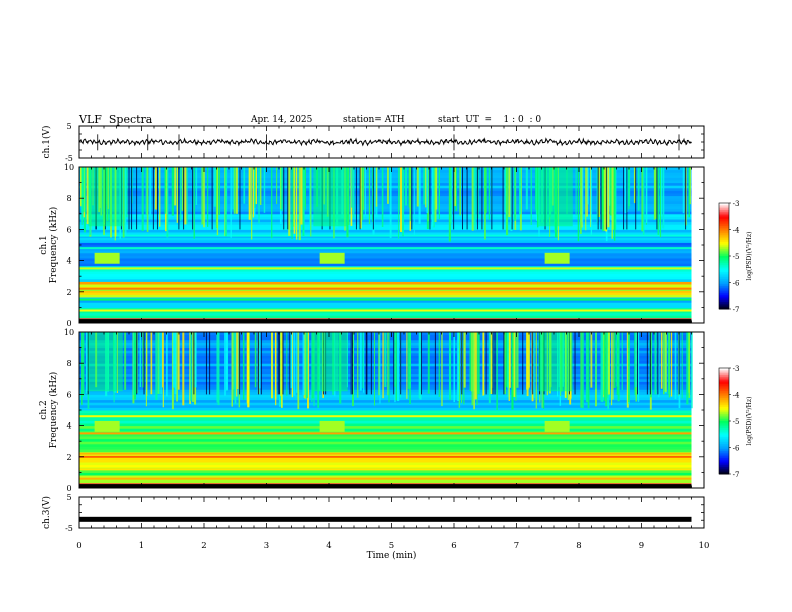 This screenshot has width=792, height=612. I want to click on colorbar-tick-label: -6, so click(736, 284).